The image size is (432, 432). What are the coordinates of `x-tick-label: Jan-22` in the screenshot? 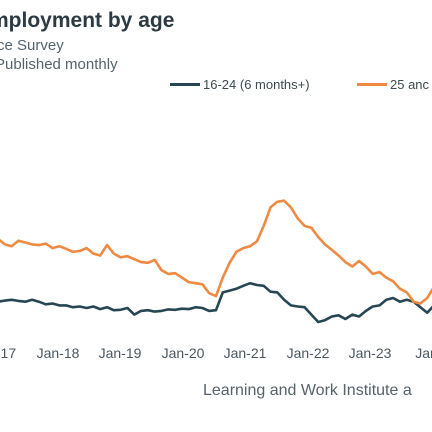 It's located at (308, 353).